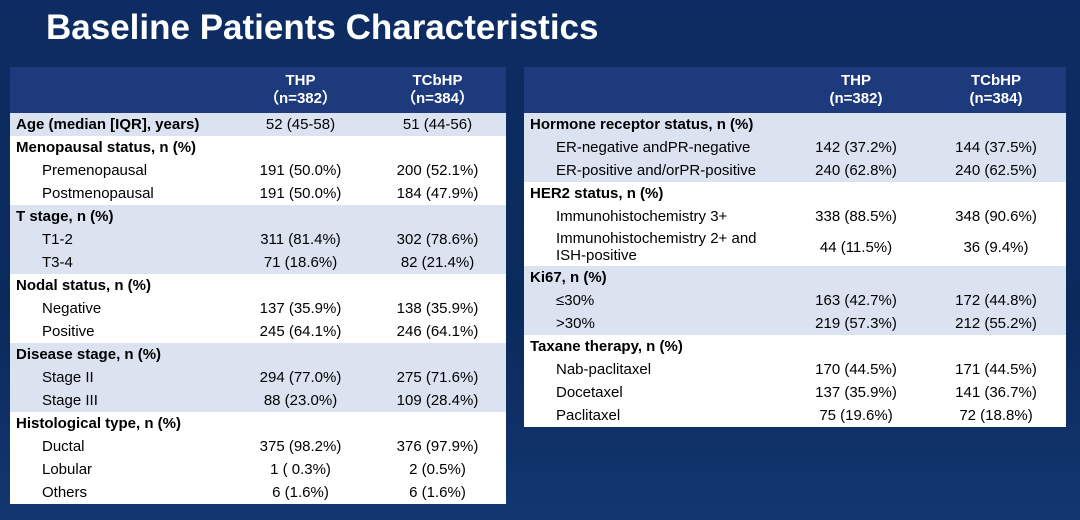 Image resolution: width=1080 pixels, height=520 pixels. I want to click on value-cell: 109 (28.4%), so click(437, 400).